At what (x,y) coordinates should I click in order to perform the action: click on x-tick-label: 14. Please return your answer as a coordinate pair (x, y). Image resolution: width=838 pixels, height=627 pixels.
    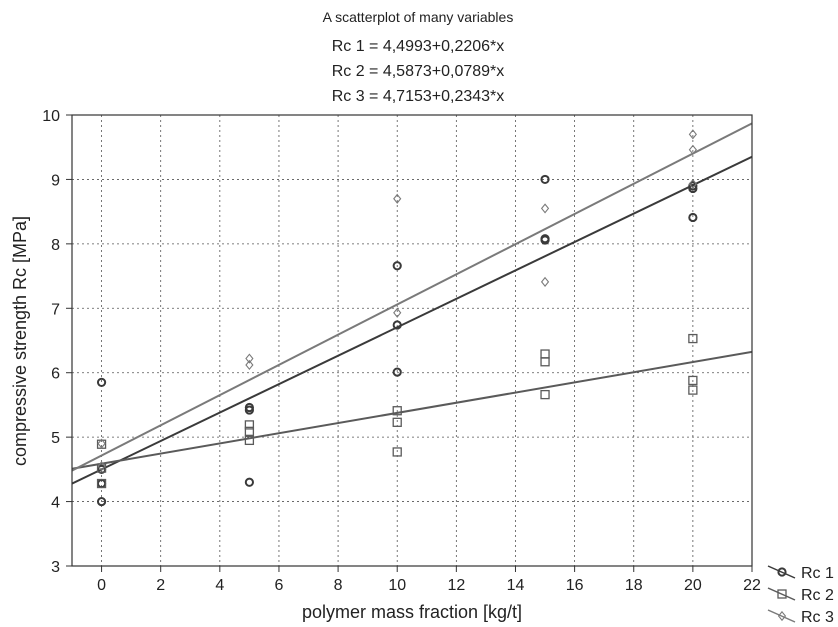
    Looking at the image, I should click on (516, 585).